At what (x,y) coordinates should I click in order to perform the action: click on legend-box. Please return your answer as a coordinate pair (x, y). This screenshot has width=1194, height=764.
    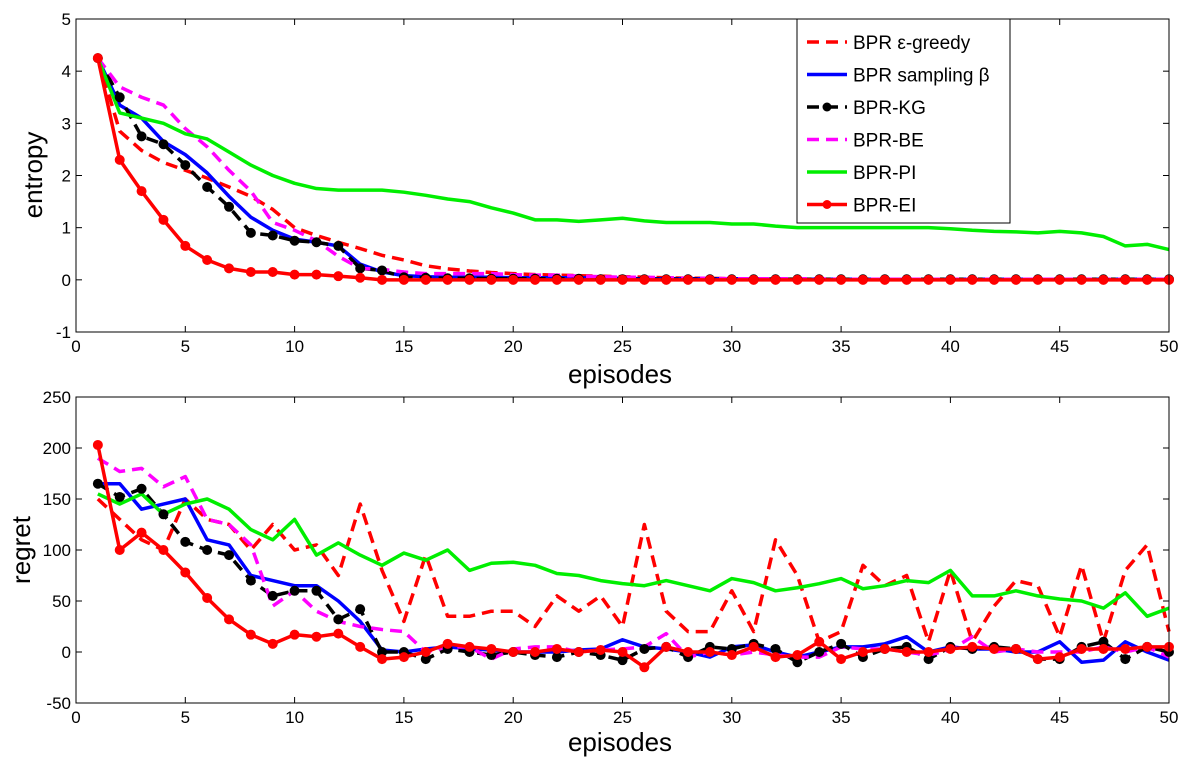
    Looking at the image, I should click on (903, 121).